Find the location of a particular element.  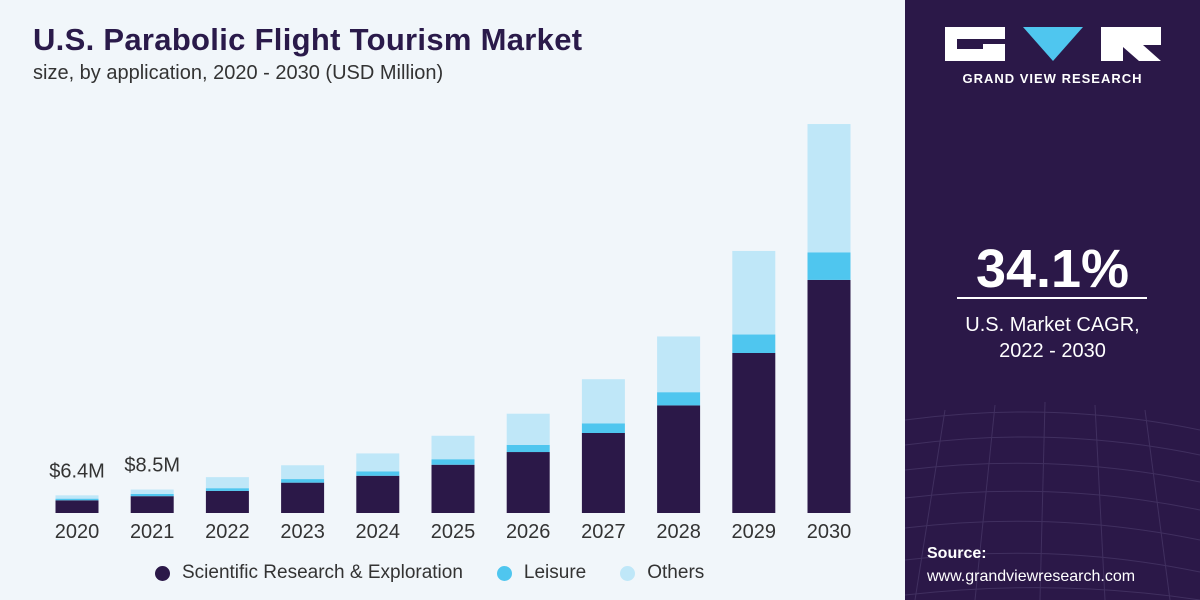

bar-2029-scientific-research-exploration is located at coordinates (754, 433).